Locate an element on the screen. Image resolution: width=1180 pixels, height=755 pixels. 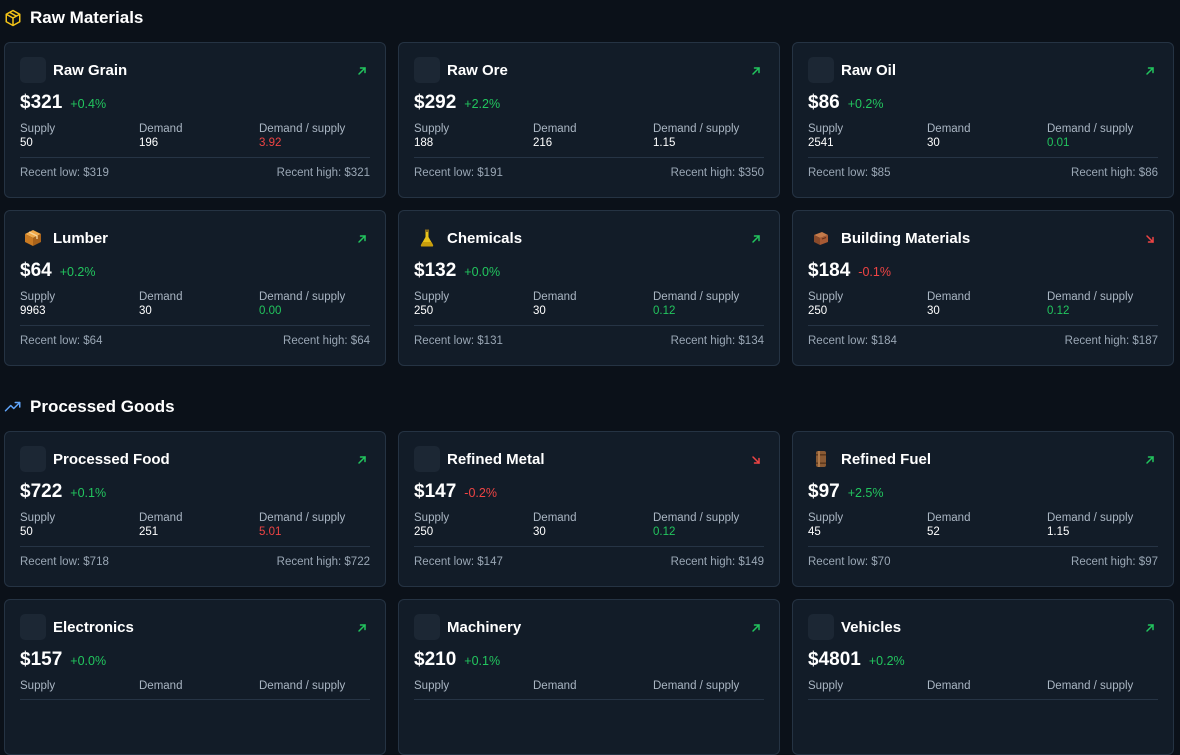
recent-low: Recent low: $70 is located at coordinates (849, 562).